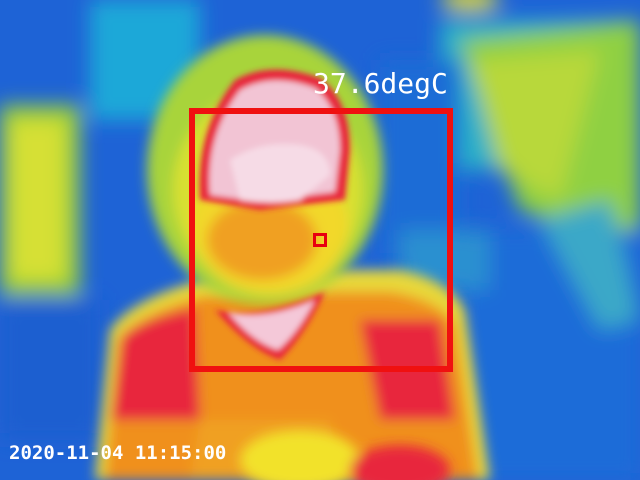  Describe the element at coordinates (380, 83) in the screenshot. I see `temperature-reading: 37.6degC` at that location.